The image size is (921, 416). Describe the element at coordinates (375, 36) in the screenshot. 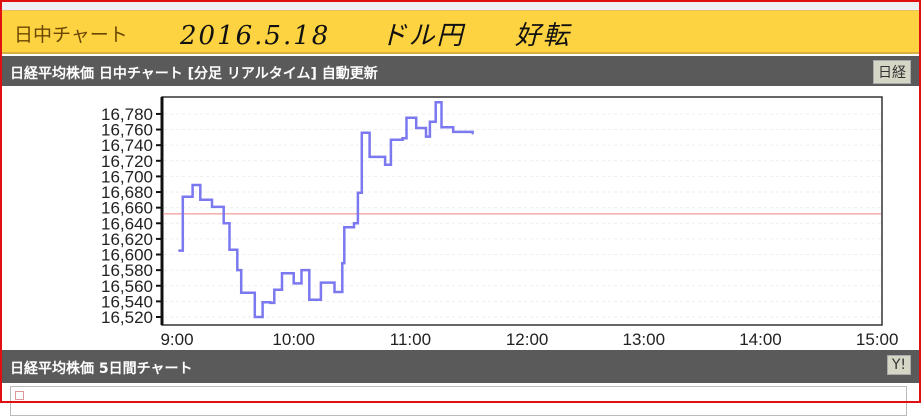

I see `handwritten-note: 2016.5.18 ドル円 好転` at that location.